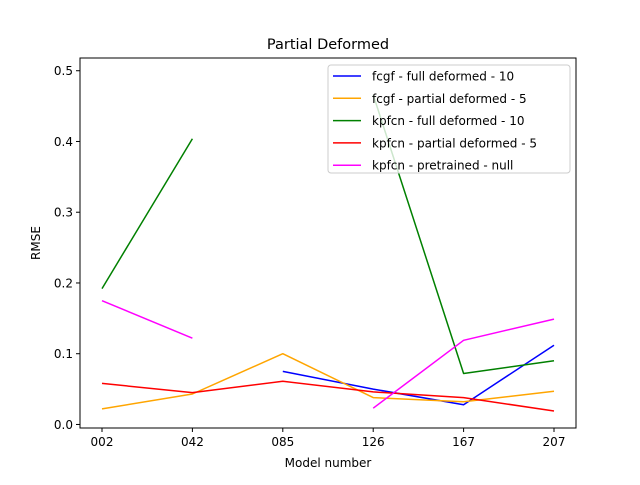 Image resolution: width=640 pixels, height=485 pixels. I want to click on y-axis-label: RMSE, so click(36, 243).